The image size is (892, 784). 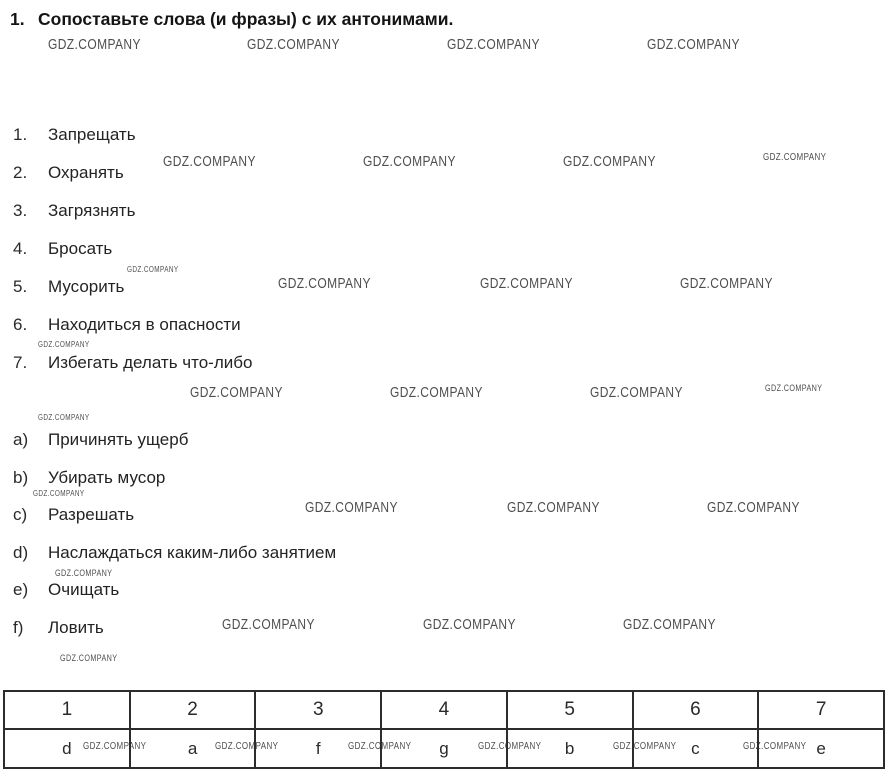 I want to click on item-text: Очищать, so click(x=84, y=589).